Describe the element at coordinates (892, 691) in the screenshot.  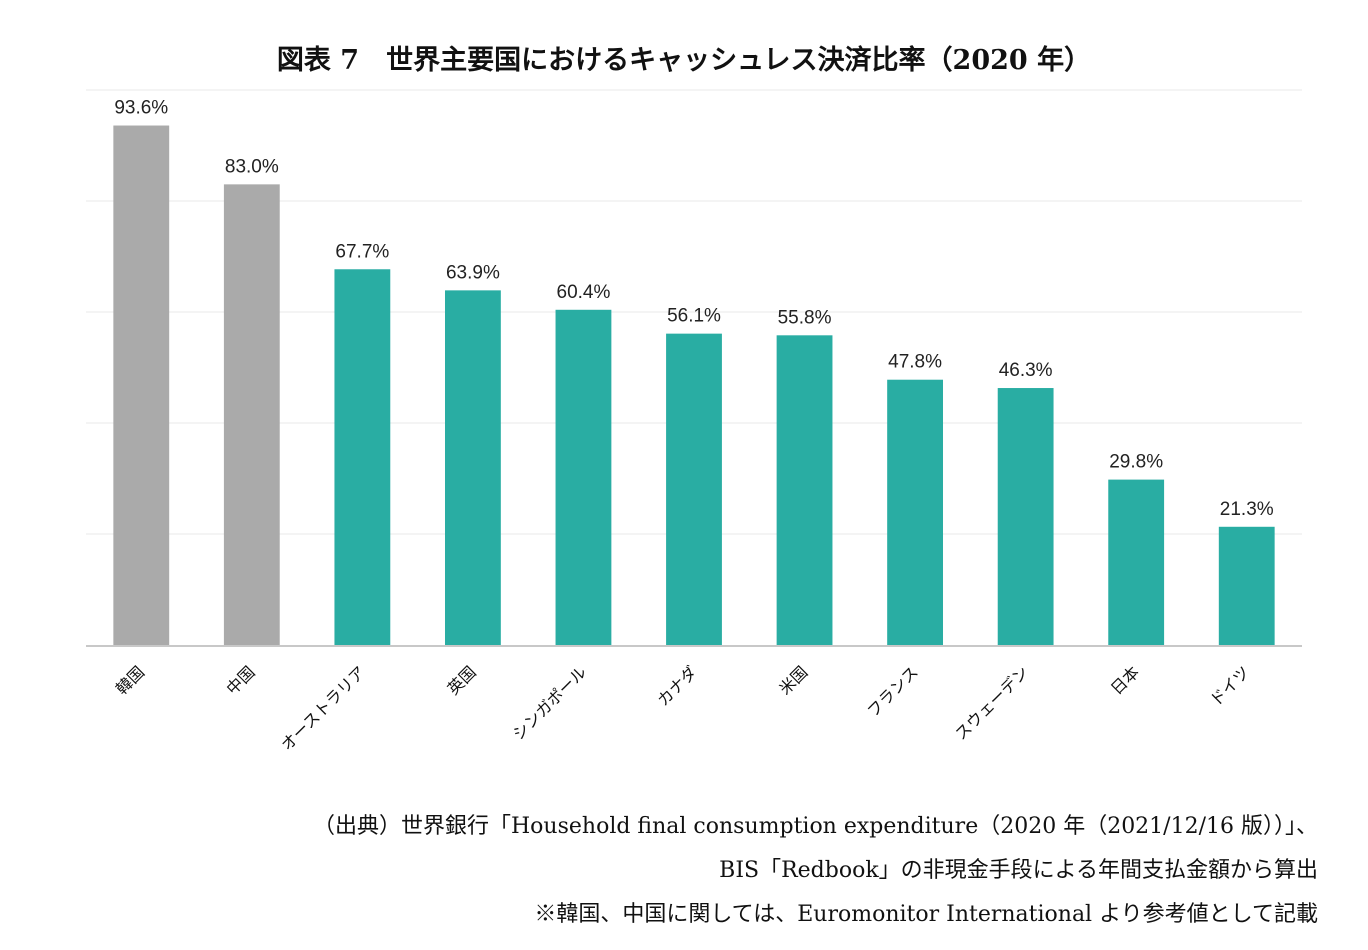
I see `category-label: フランス` at that location.